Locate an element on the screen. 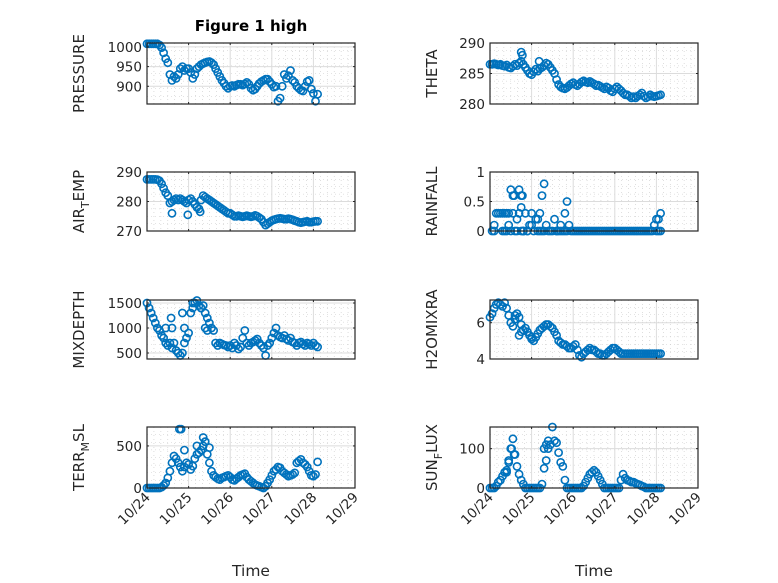 This screenshot has height=583, width=778. y-tick-label: 6 is located at coordinates (480, 324).